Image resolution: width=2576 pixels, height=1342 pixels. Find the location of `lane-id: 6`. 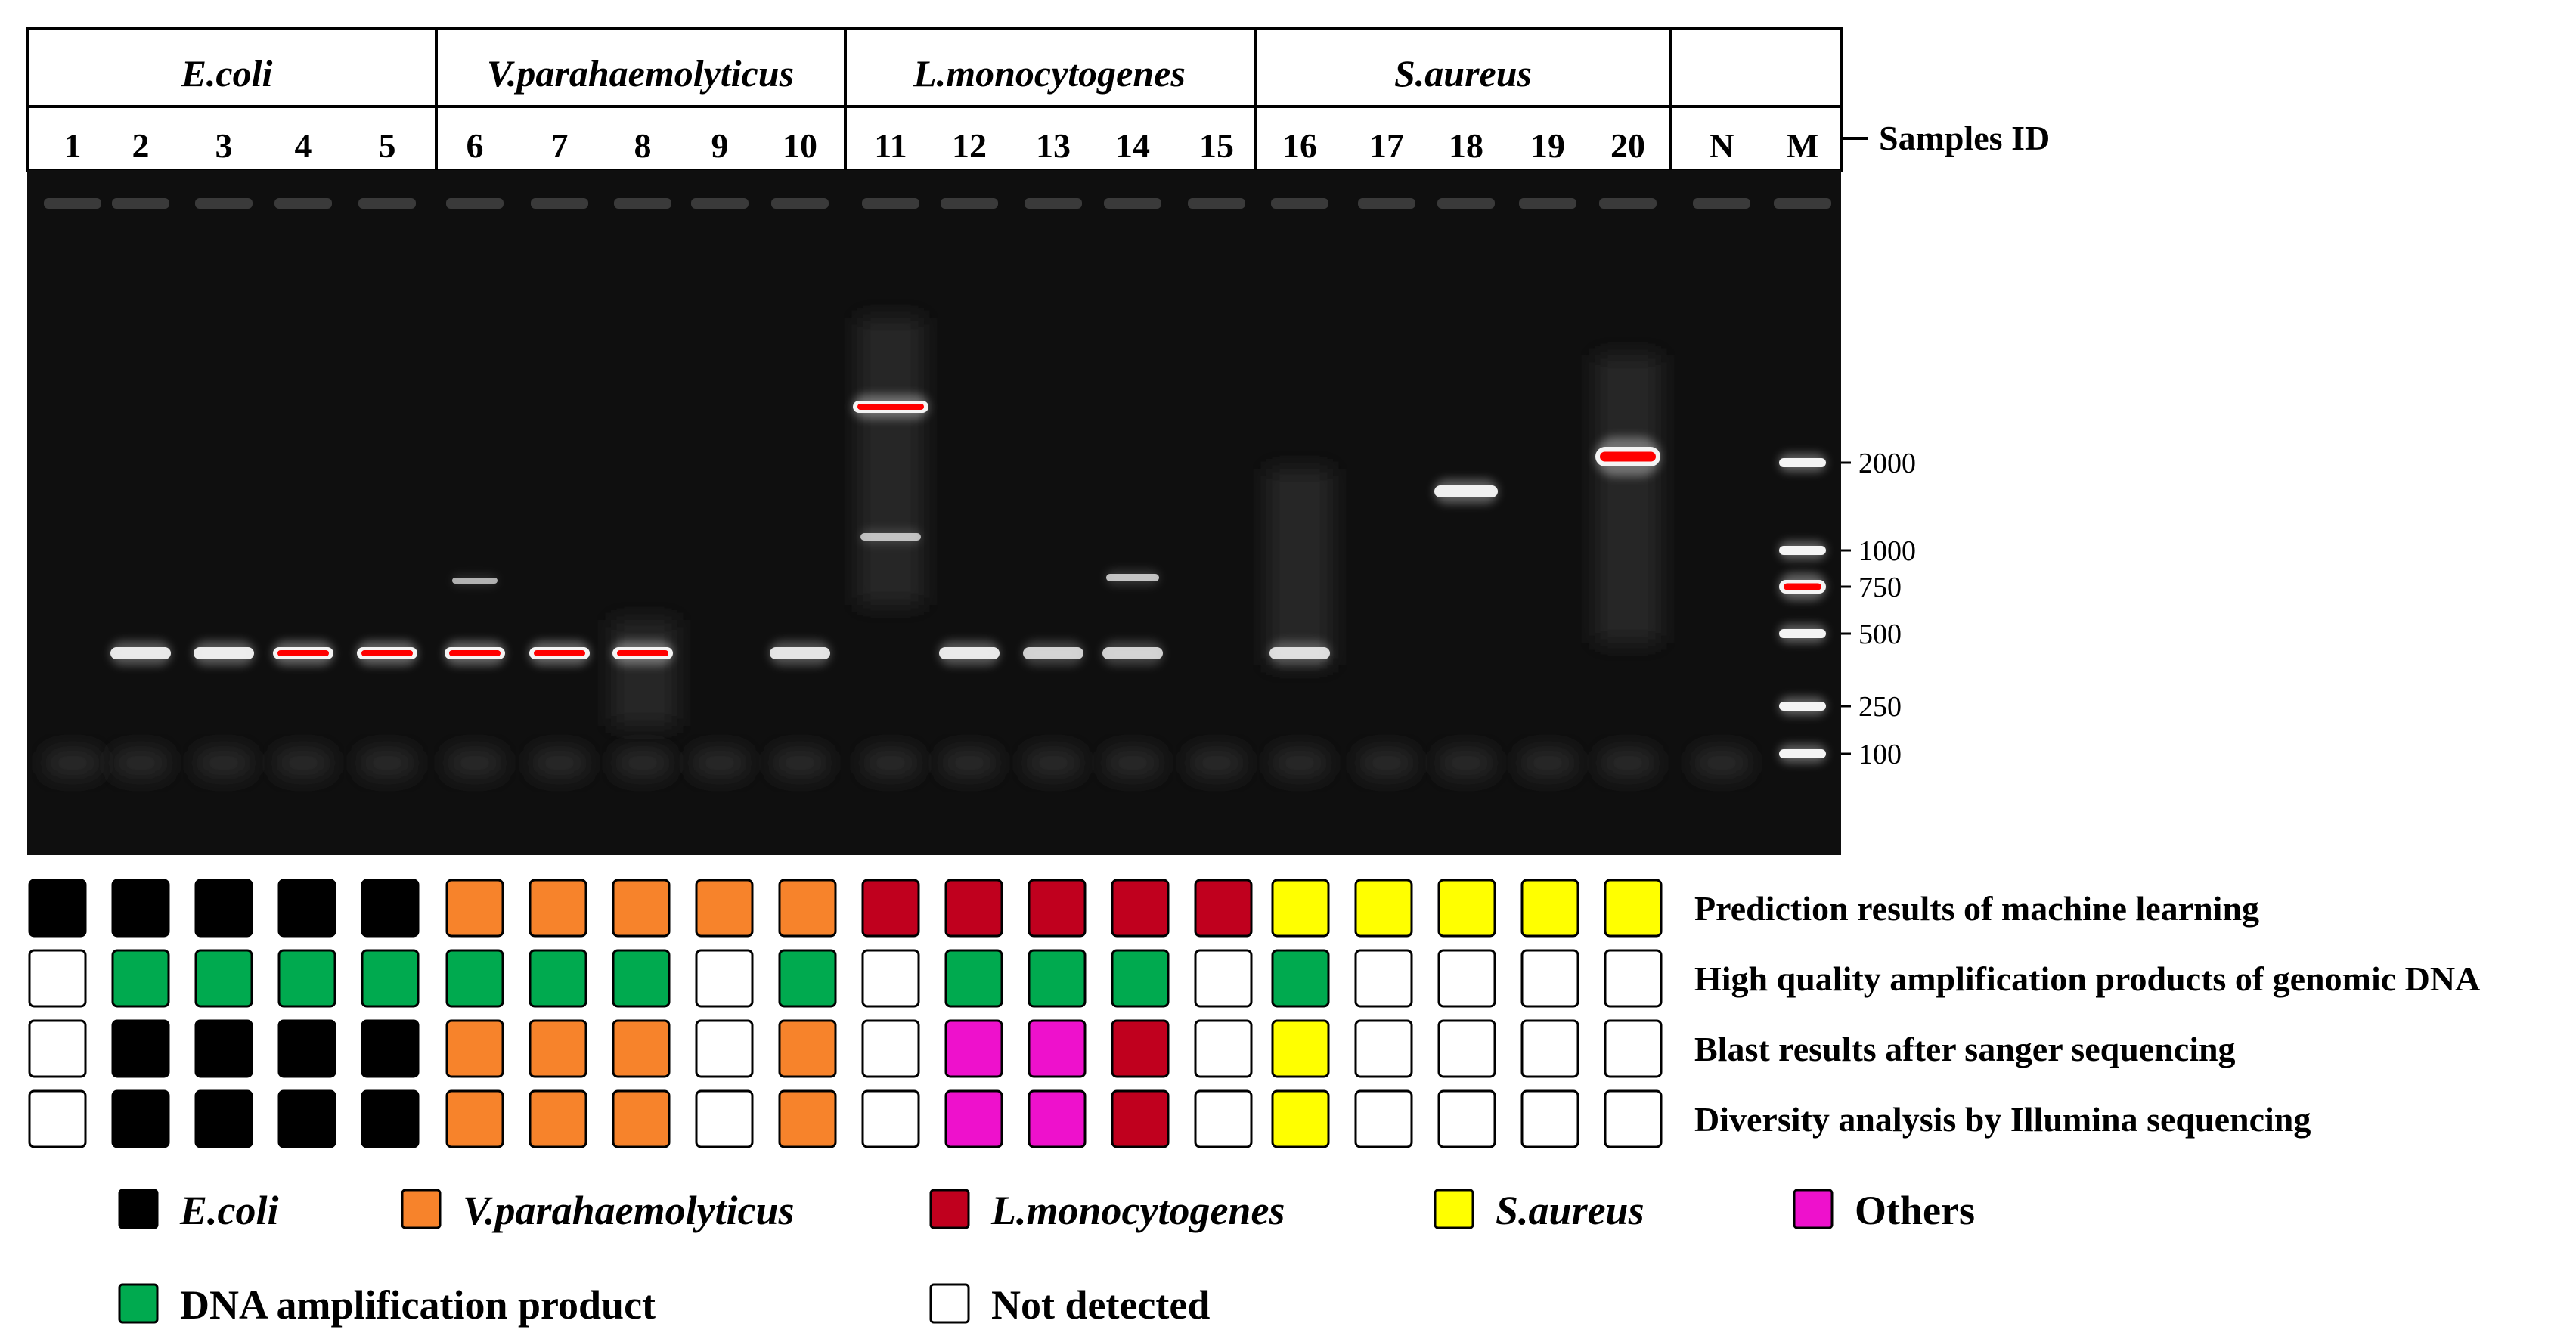

lane-id: 6 is located at coordinates (476, 145).